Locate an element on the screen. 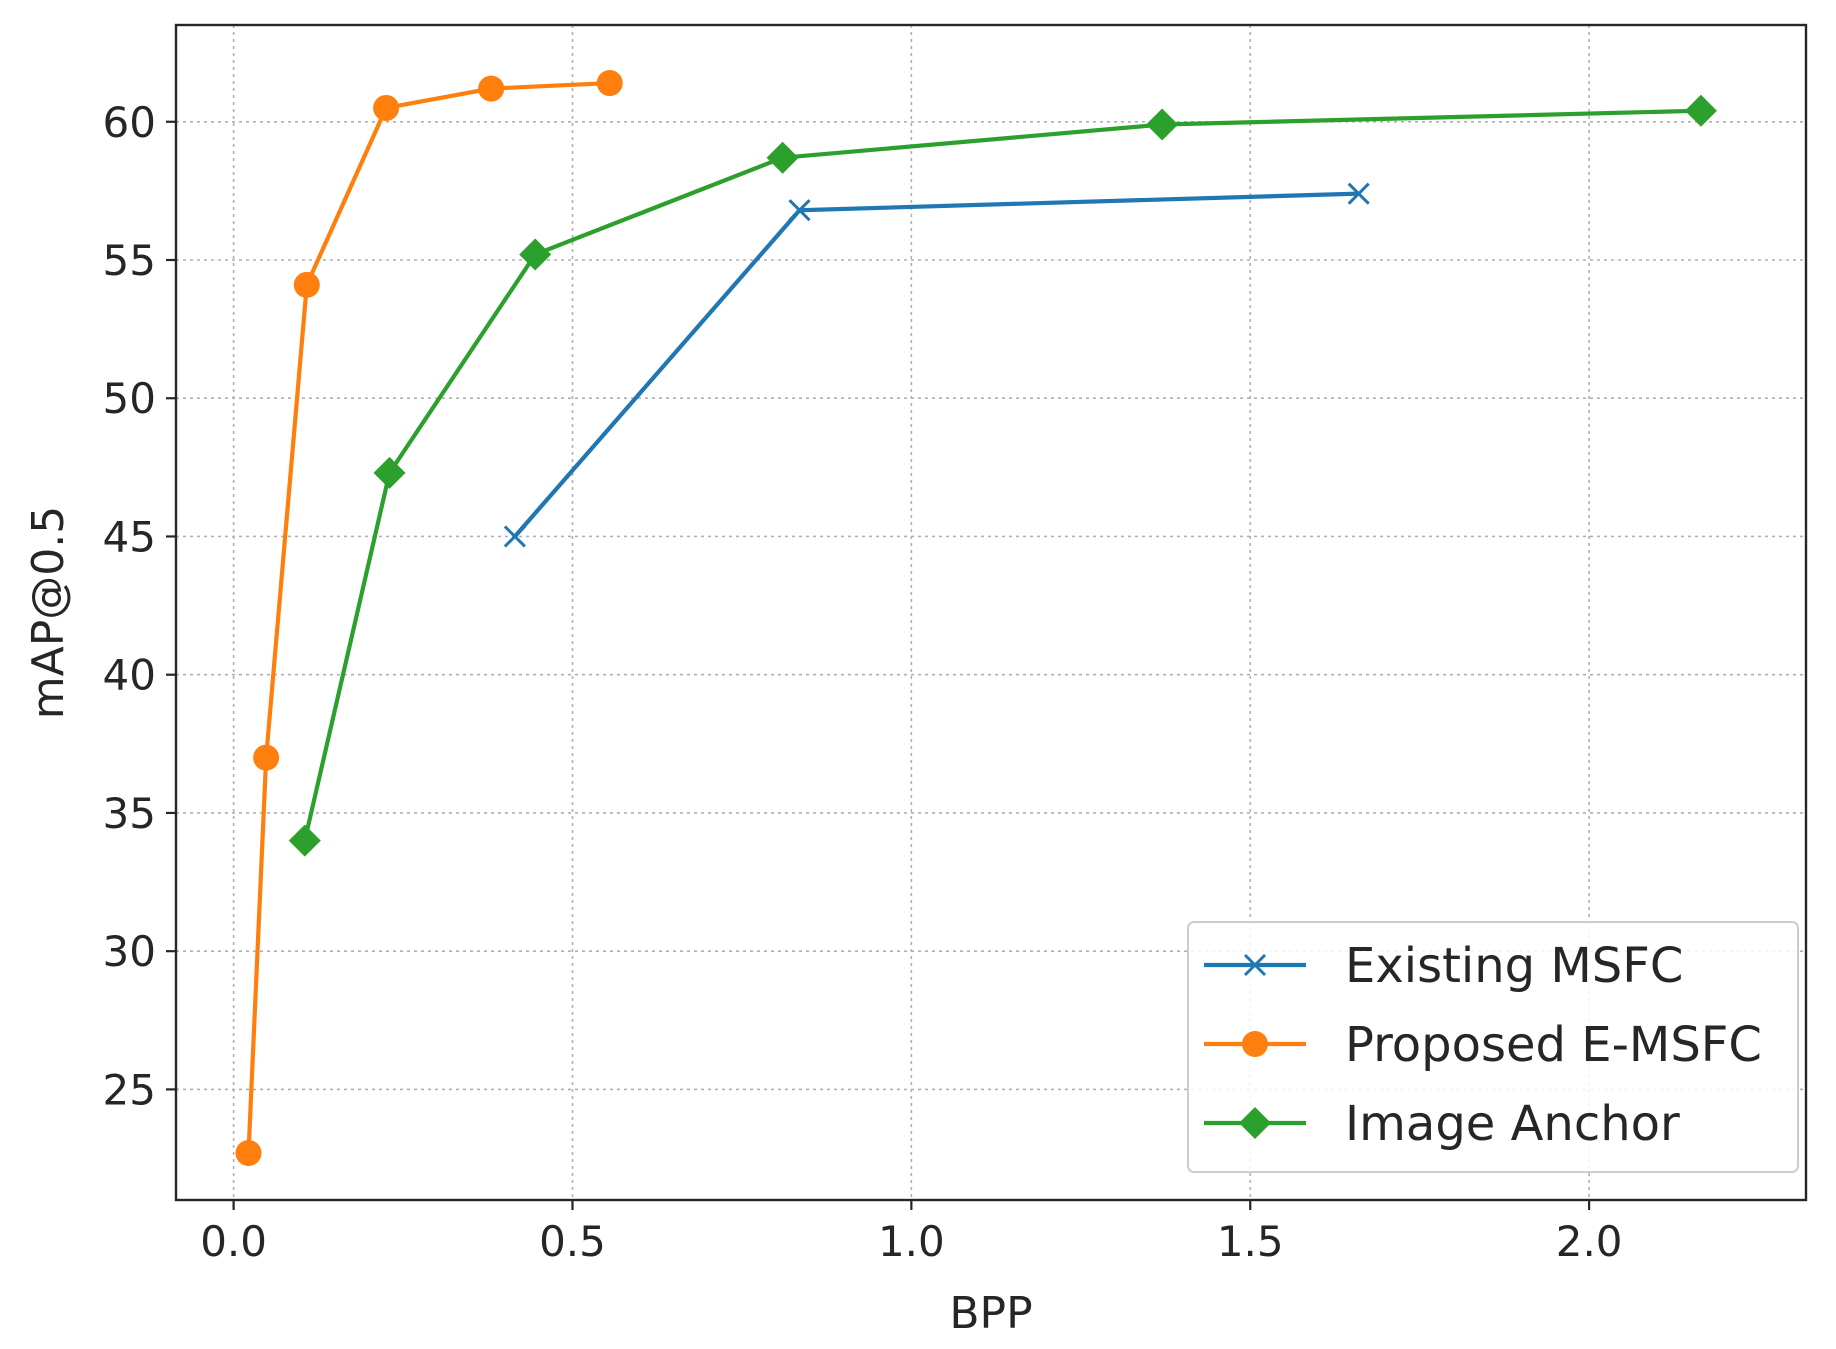 The height and width of the screenshot is (1349, 1836). x-tick-label: 1.5 is located at coordinates (1250, 1241).